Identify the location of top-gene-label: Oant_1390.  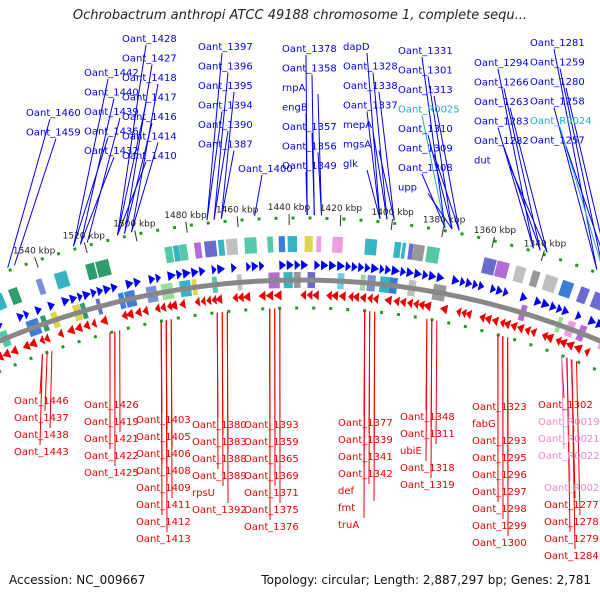
(225, 125).